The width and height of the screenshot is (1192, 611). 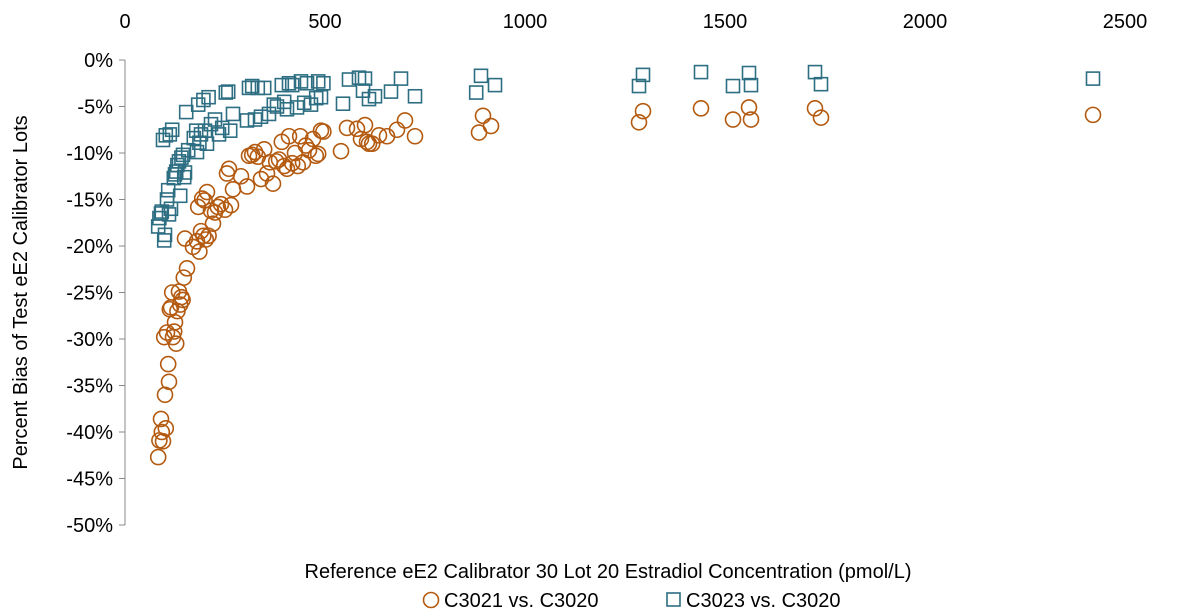 What do you see at coordinates (631, 600) in the screenshot?
I see `legend: C3021 vs. C3020 C3023 vs. C3020` at bounding box center [631, 600].